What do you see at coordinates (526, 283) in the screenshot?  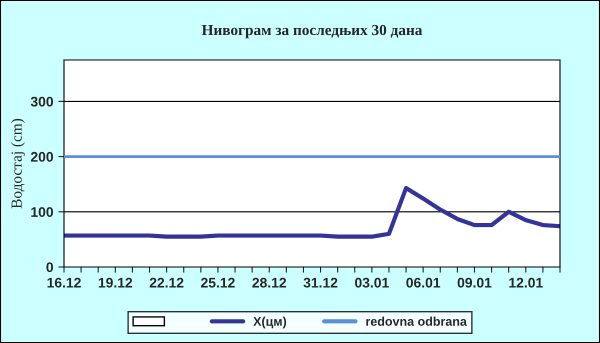 I see `x-tick-label: 12.01` at bounding box center [526, 283].